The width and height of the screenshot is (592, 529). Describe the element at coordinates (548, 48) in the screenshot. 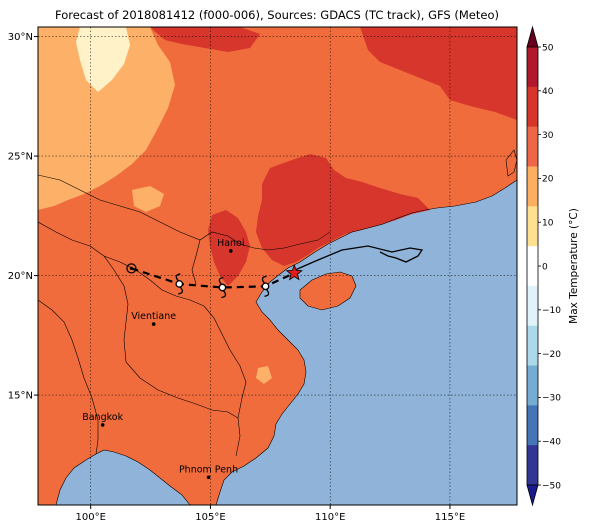

I see `colorbar-tick-label: 50` at that location.